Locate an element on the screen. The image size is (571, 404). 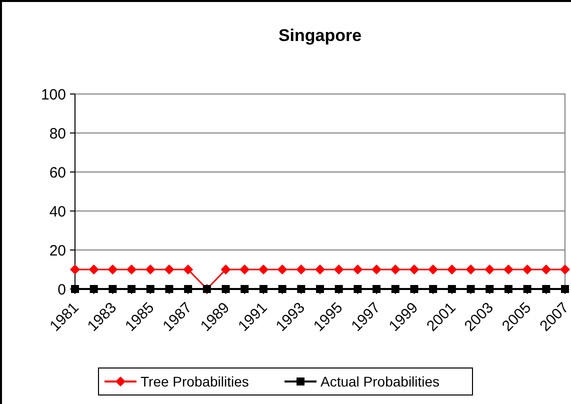
y-tick-label: 60 is located at coordinates (57, 173).